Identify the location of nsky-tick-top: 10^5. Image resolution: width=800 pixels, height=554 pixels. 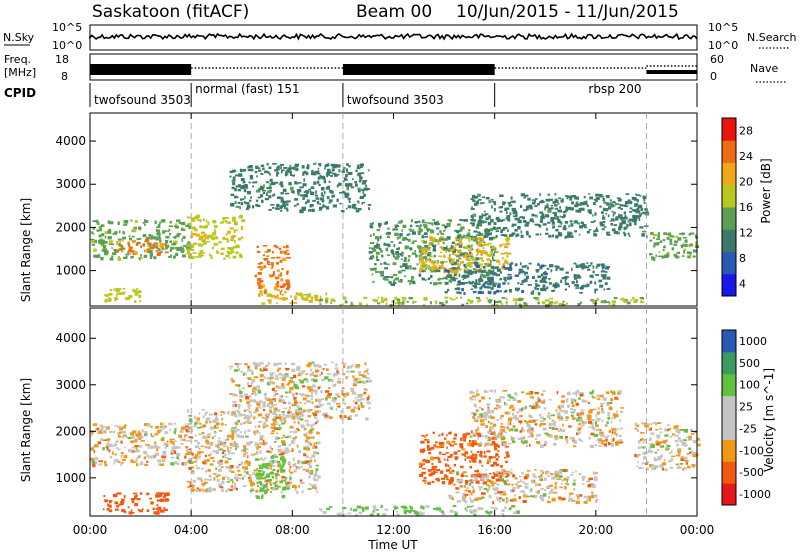
(67, 27).